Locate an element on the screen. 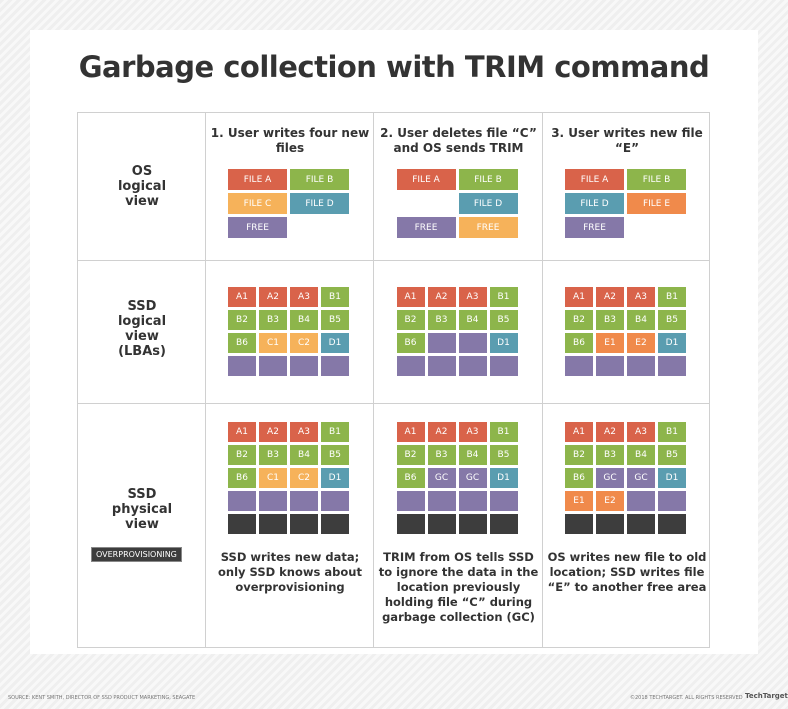  physical-block: C1 is located at coordinates (273, 478).